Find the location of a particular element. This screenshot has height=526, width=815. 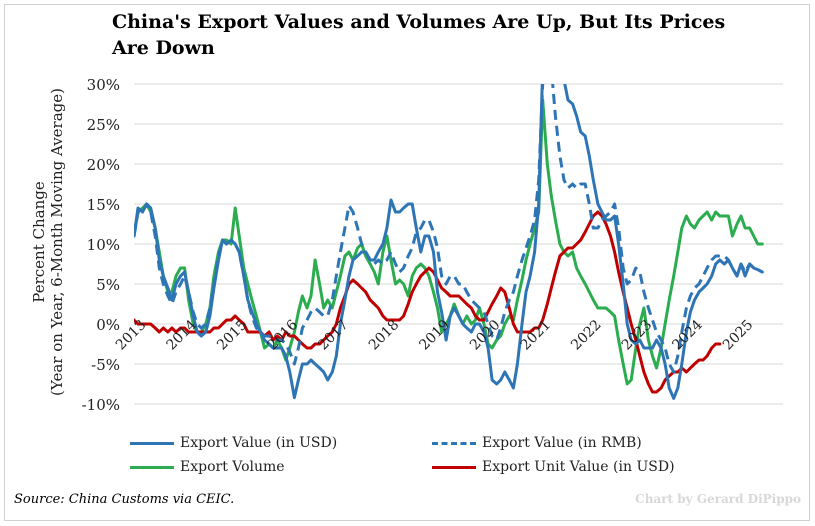

legend-label-export-value-usd: Export Value (in USD) is located at coordinates (259, 443).